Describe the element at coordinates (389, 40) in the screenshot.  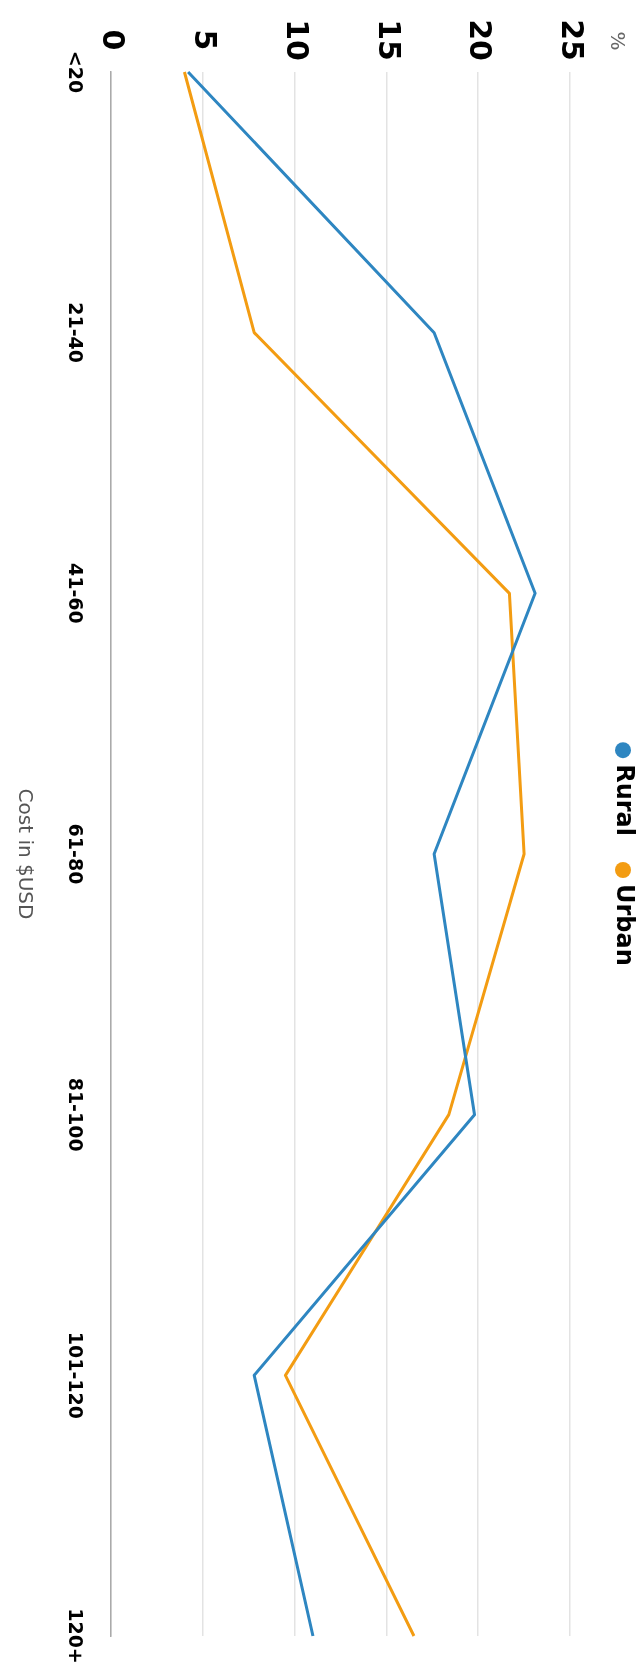
I see `x-tick-label: 15` at that location.